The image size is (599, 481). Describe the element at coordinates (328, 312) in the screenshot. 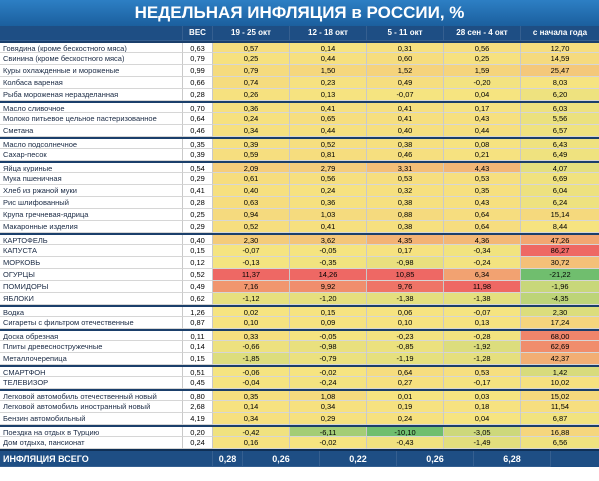

I see `cell: 0,15` at that location.